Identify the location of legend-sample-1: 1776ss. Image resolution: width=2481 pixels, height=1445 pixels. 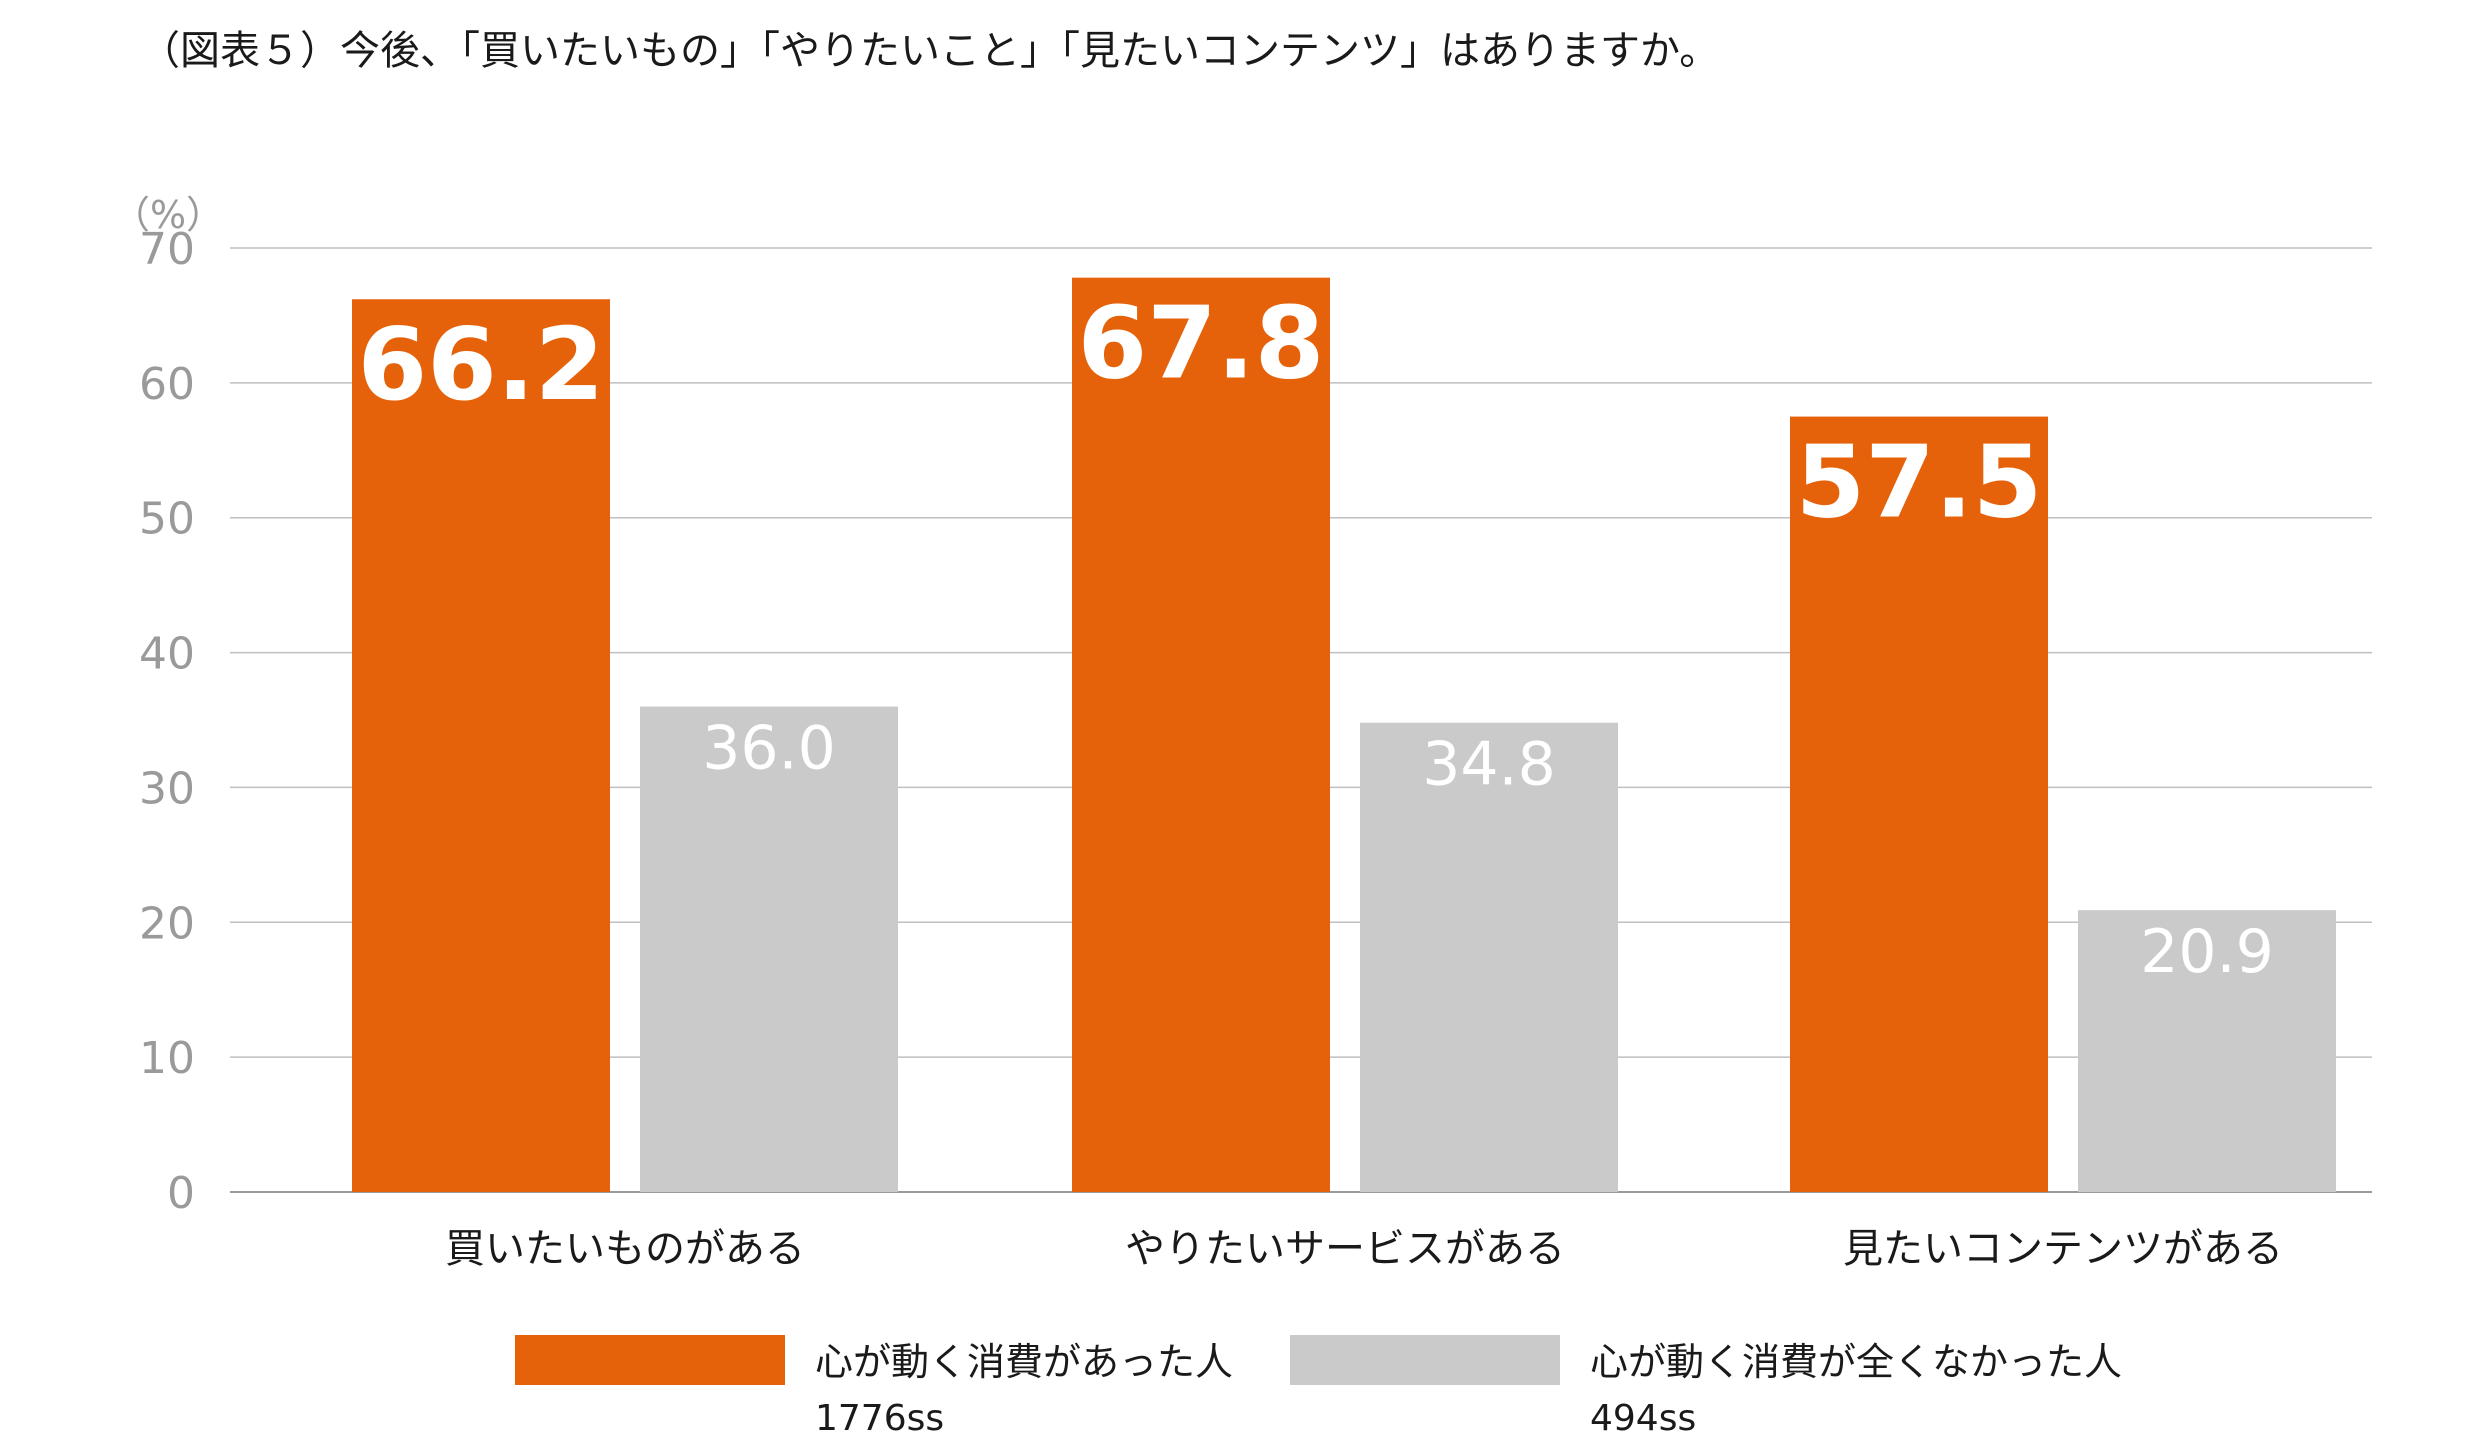
(880, 1418).